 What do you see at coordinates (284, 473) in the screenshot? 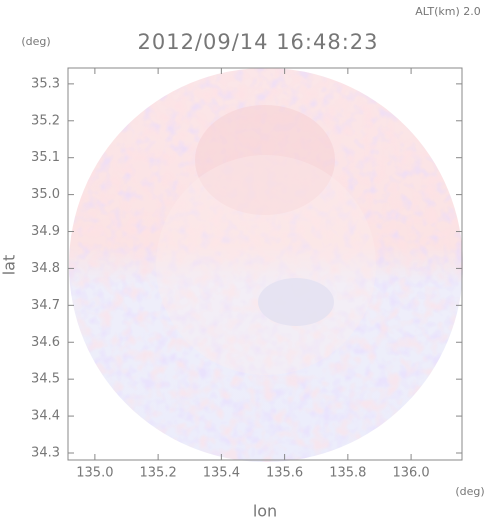
I see `x-tick-label: 135.6` at bounding box center [284, 473].